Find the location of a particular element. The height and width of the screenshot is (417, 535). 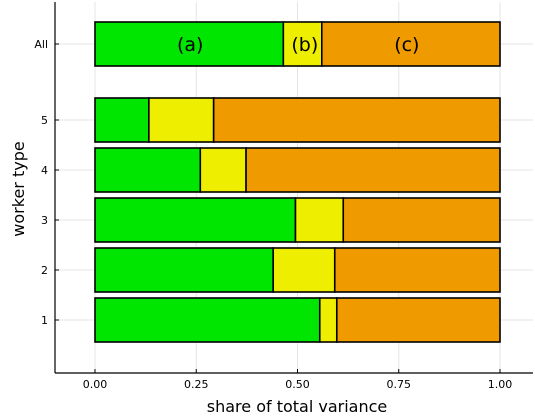

bar-annotation: (b) is located at coordinates (304, 45).